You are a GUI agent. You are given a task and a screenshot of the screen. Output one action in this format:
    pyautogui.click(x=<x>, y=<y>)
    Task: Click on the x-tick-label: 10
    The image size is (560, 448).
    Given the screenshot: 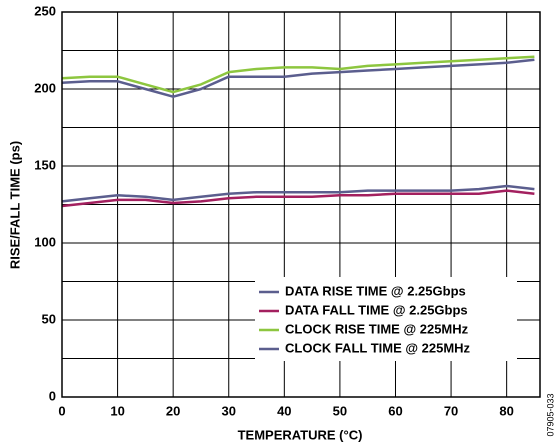 What is the action you would take?
    pyautogui.click(x=117, y=410)
    